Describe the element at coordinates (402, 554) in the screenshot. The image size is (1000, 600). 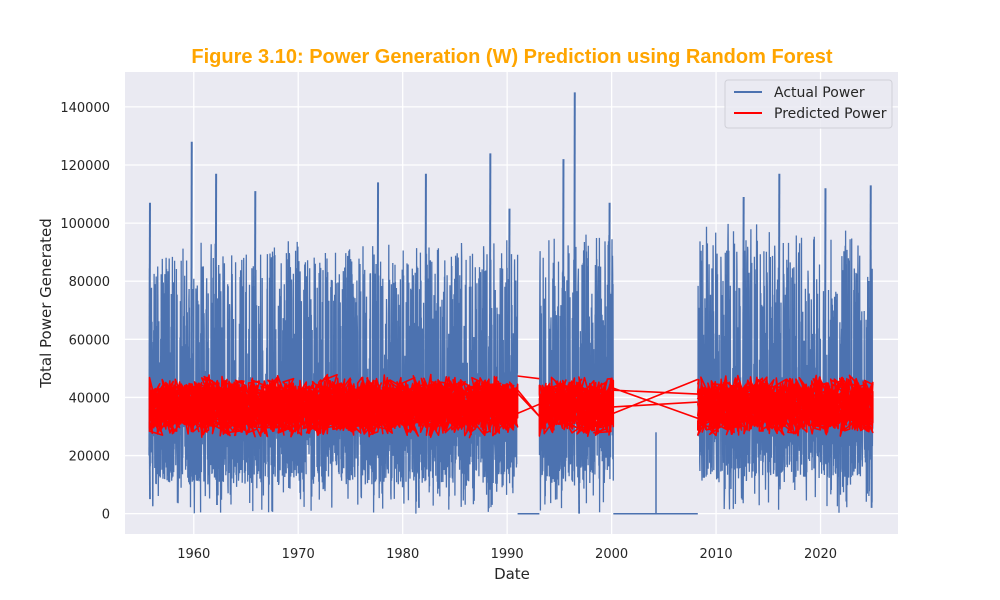
I see `x-tick-label: 1980` at that location.